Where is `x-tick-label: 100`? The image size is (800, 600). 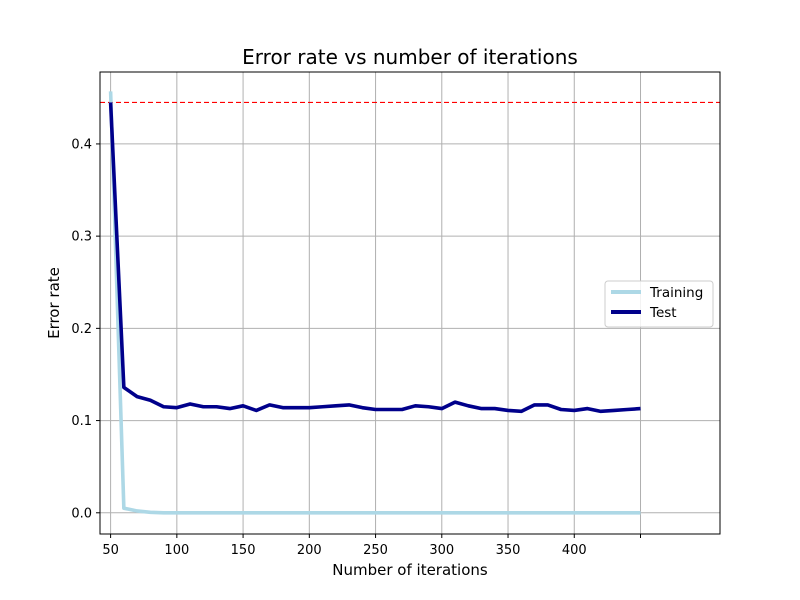
x-tick-label: 100 is located at coordinates (176, 550).